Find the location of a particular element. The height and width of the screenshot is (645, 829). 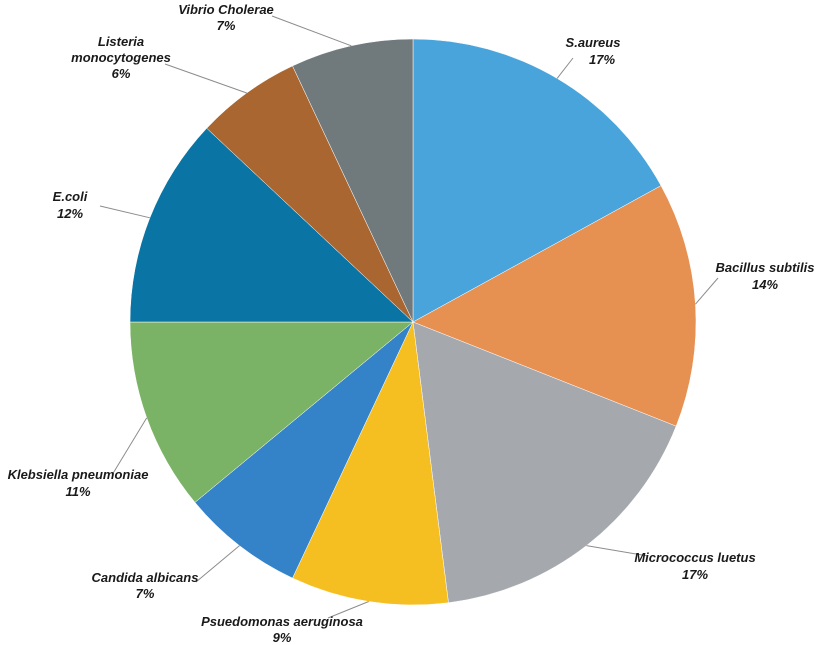

label-s-aureus-name: S.aureus is located at coordinates (593, 42).